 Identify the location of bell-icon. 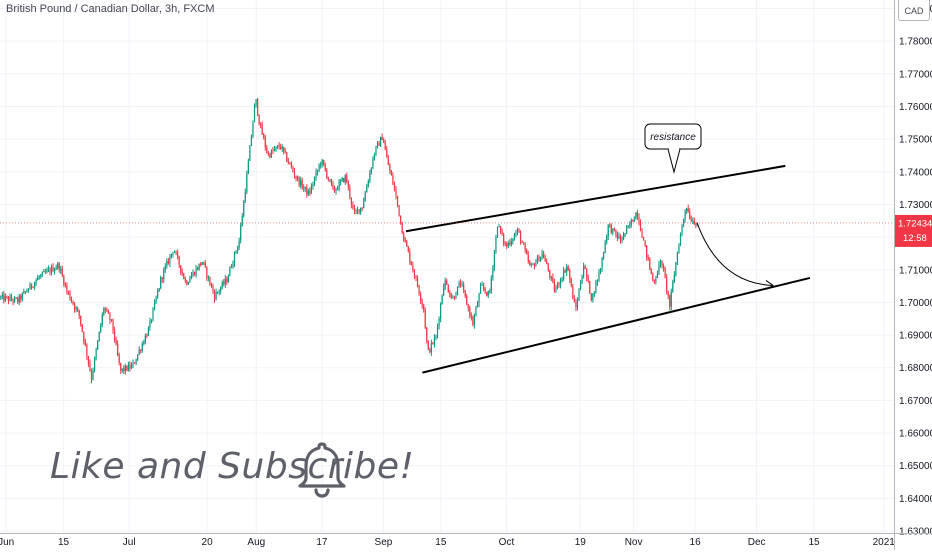
(322, 470).